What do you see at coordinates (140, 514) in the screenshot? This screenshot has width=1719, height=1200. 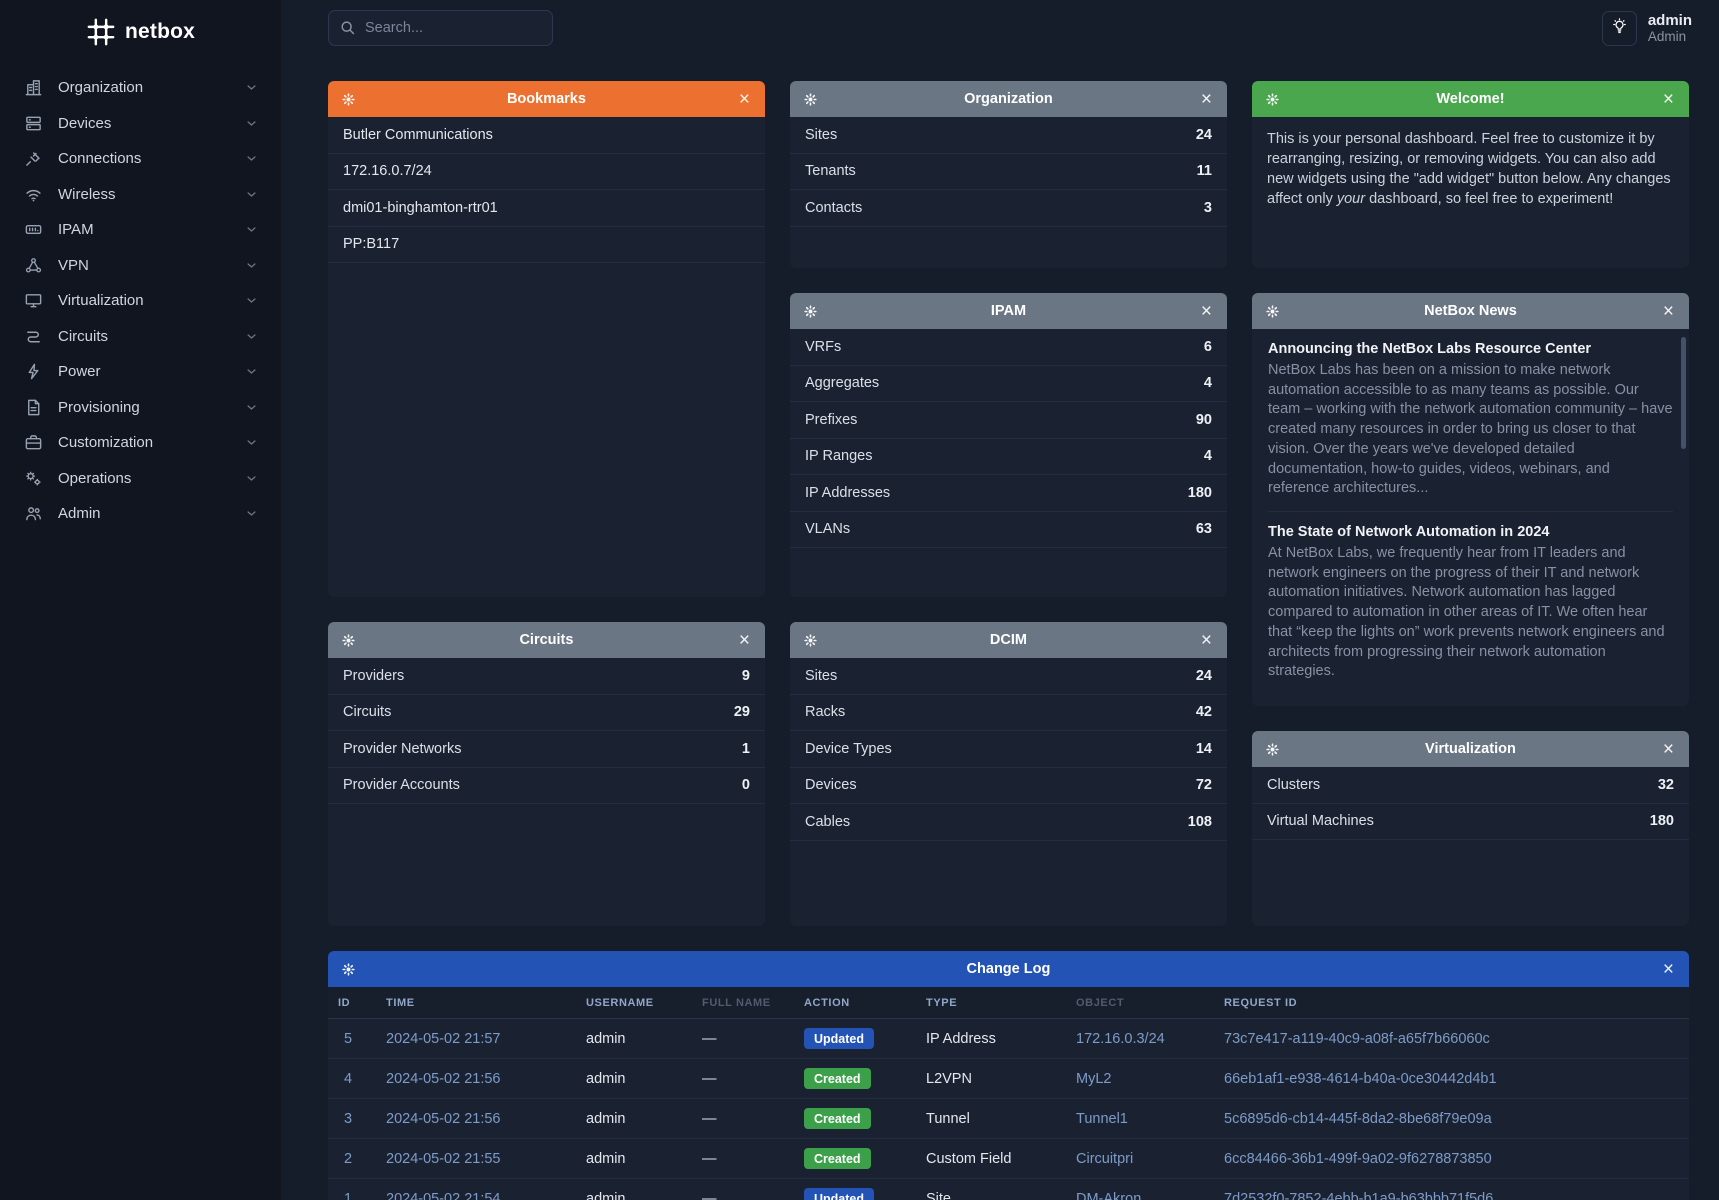 I see `sidebar-item-admin: Admin` at bounding box center [140, 514].